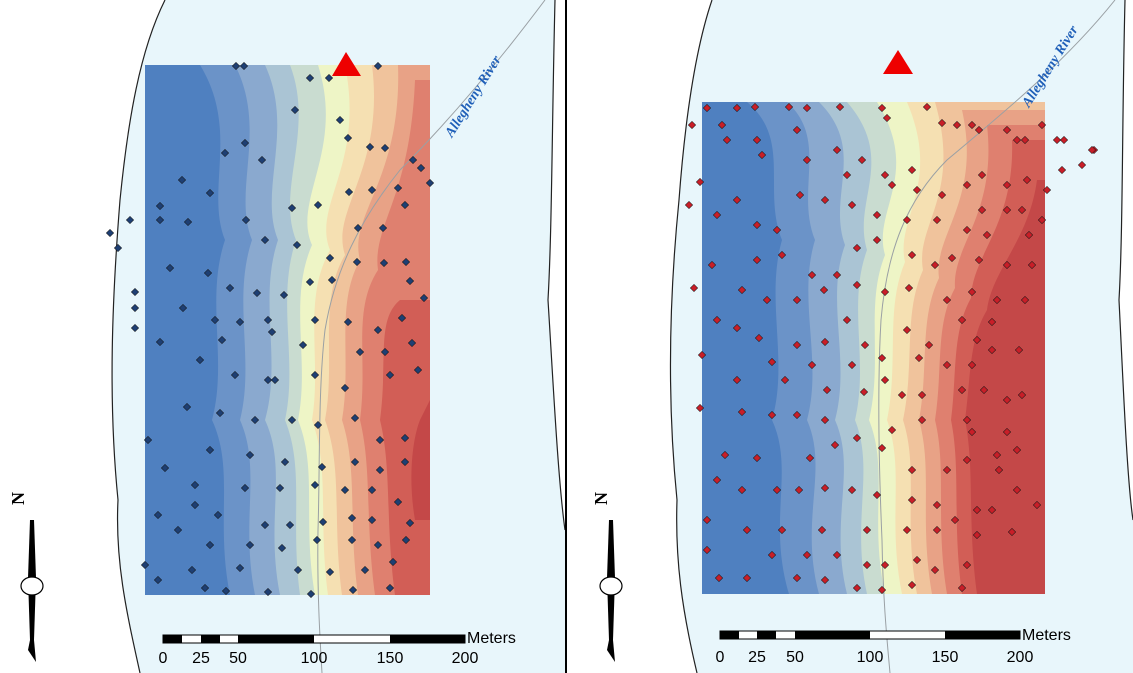  Describe the element at coordinates (556, 265) in the screenshot. I see `east-shoreline` at that location.